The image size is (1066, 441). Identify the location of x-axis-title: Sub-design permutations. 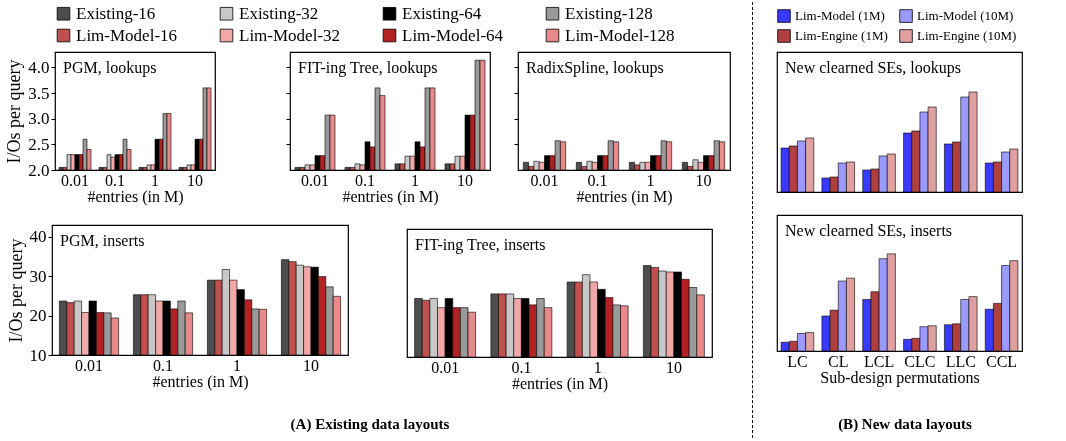
(900, 377).